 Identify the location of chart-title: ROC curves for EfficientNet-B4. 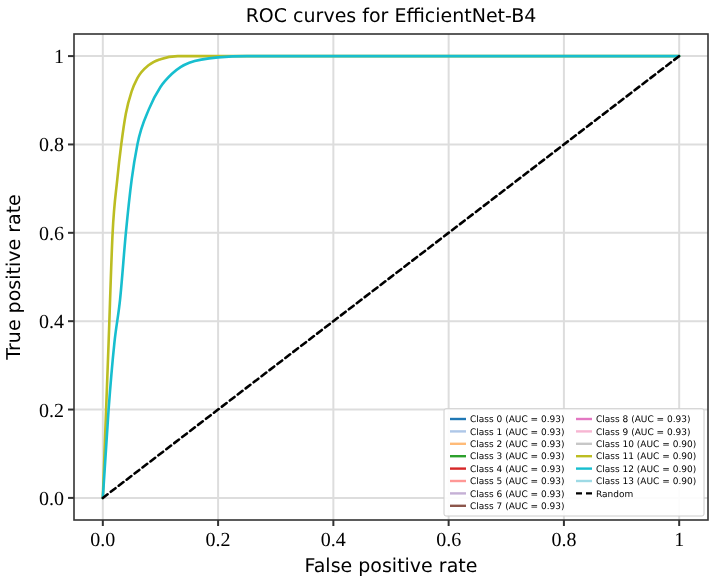
(391, 17).